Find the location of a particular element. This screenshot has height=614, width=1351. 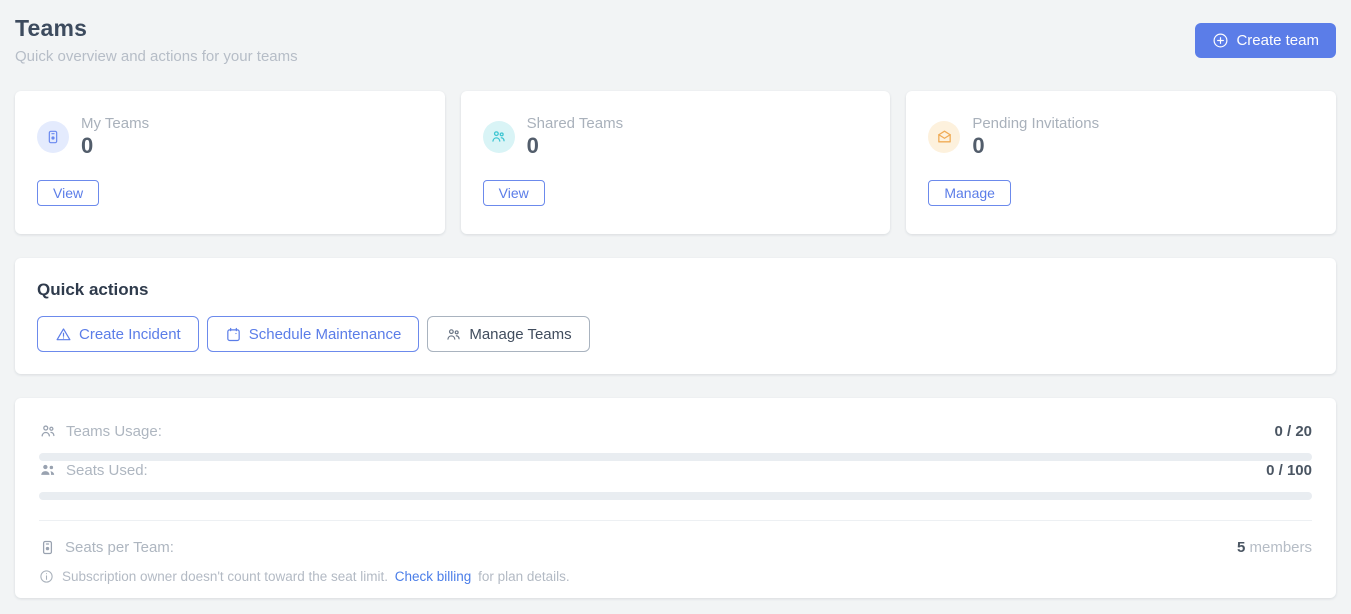

schedule-maintenance-button: Schedule Maintenance is located at coordinates (313, 334).